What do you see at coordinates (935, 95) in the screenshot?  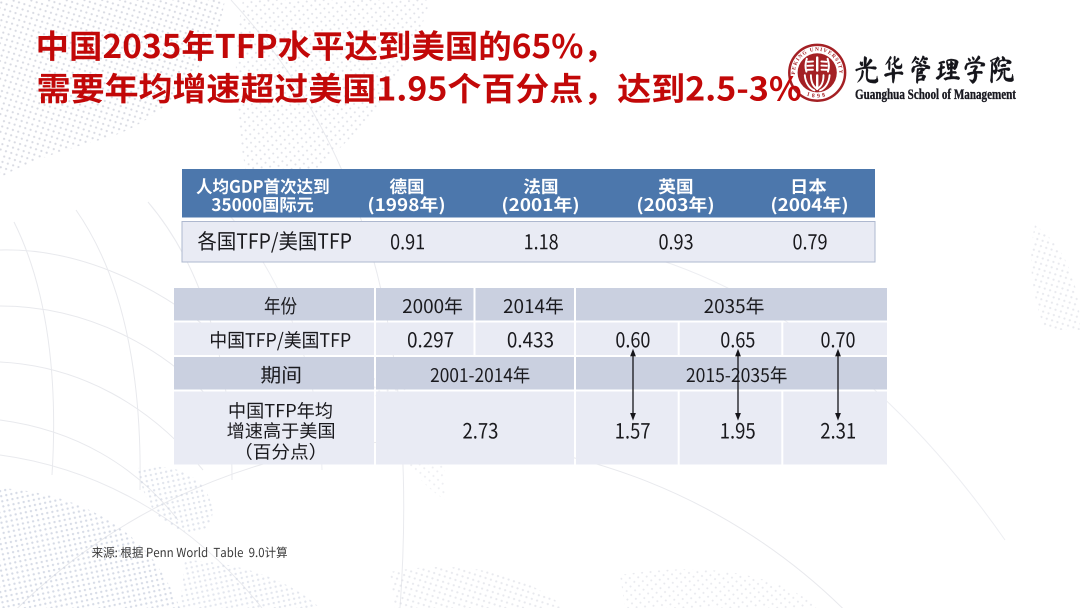 I see `svg-text: Guanghua School of Management` at bounding box center [935, 95].